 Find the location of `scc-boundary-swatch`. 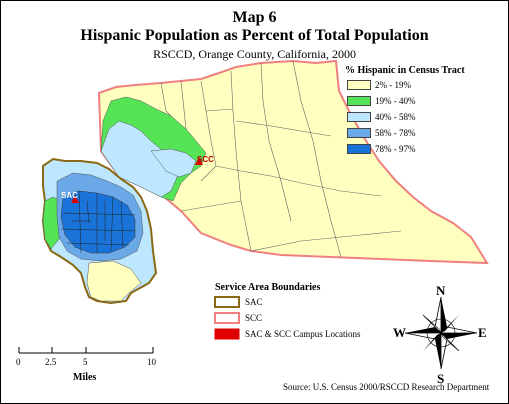

scc-boundary-swatch is located at coordinates (227, 318).